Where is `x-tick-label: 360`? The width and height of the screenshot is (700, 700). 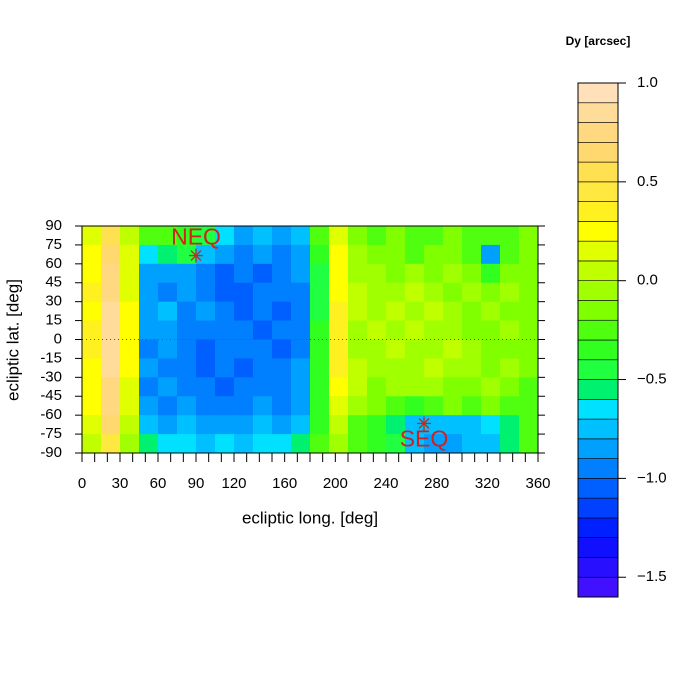 x-tick-label: 360 is located at coordinates (537, 483).